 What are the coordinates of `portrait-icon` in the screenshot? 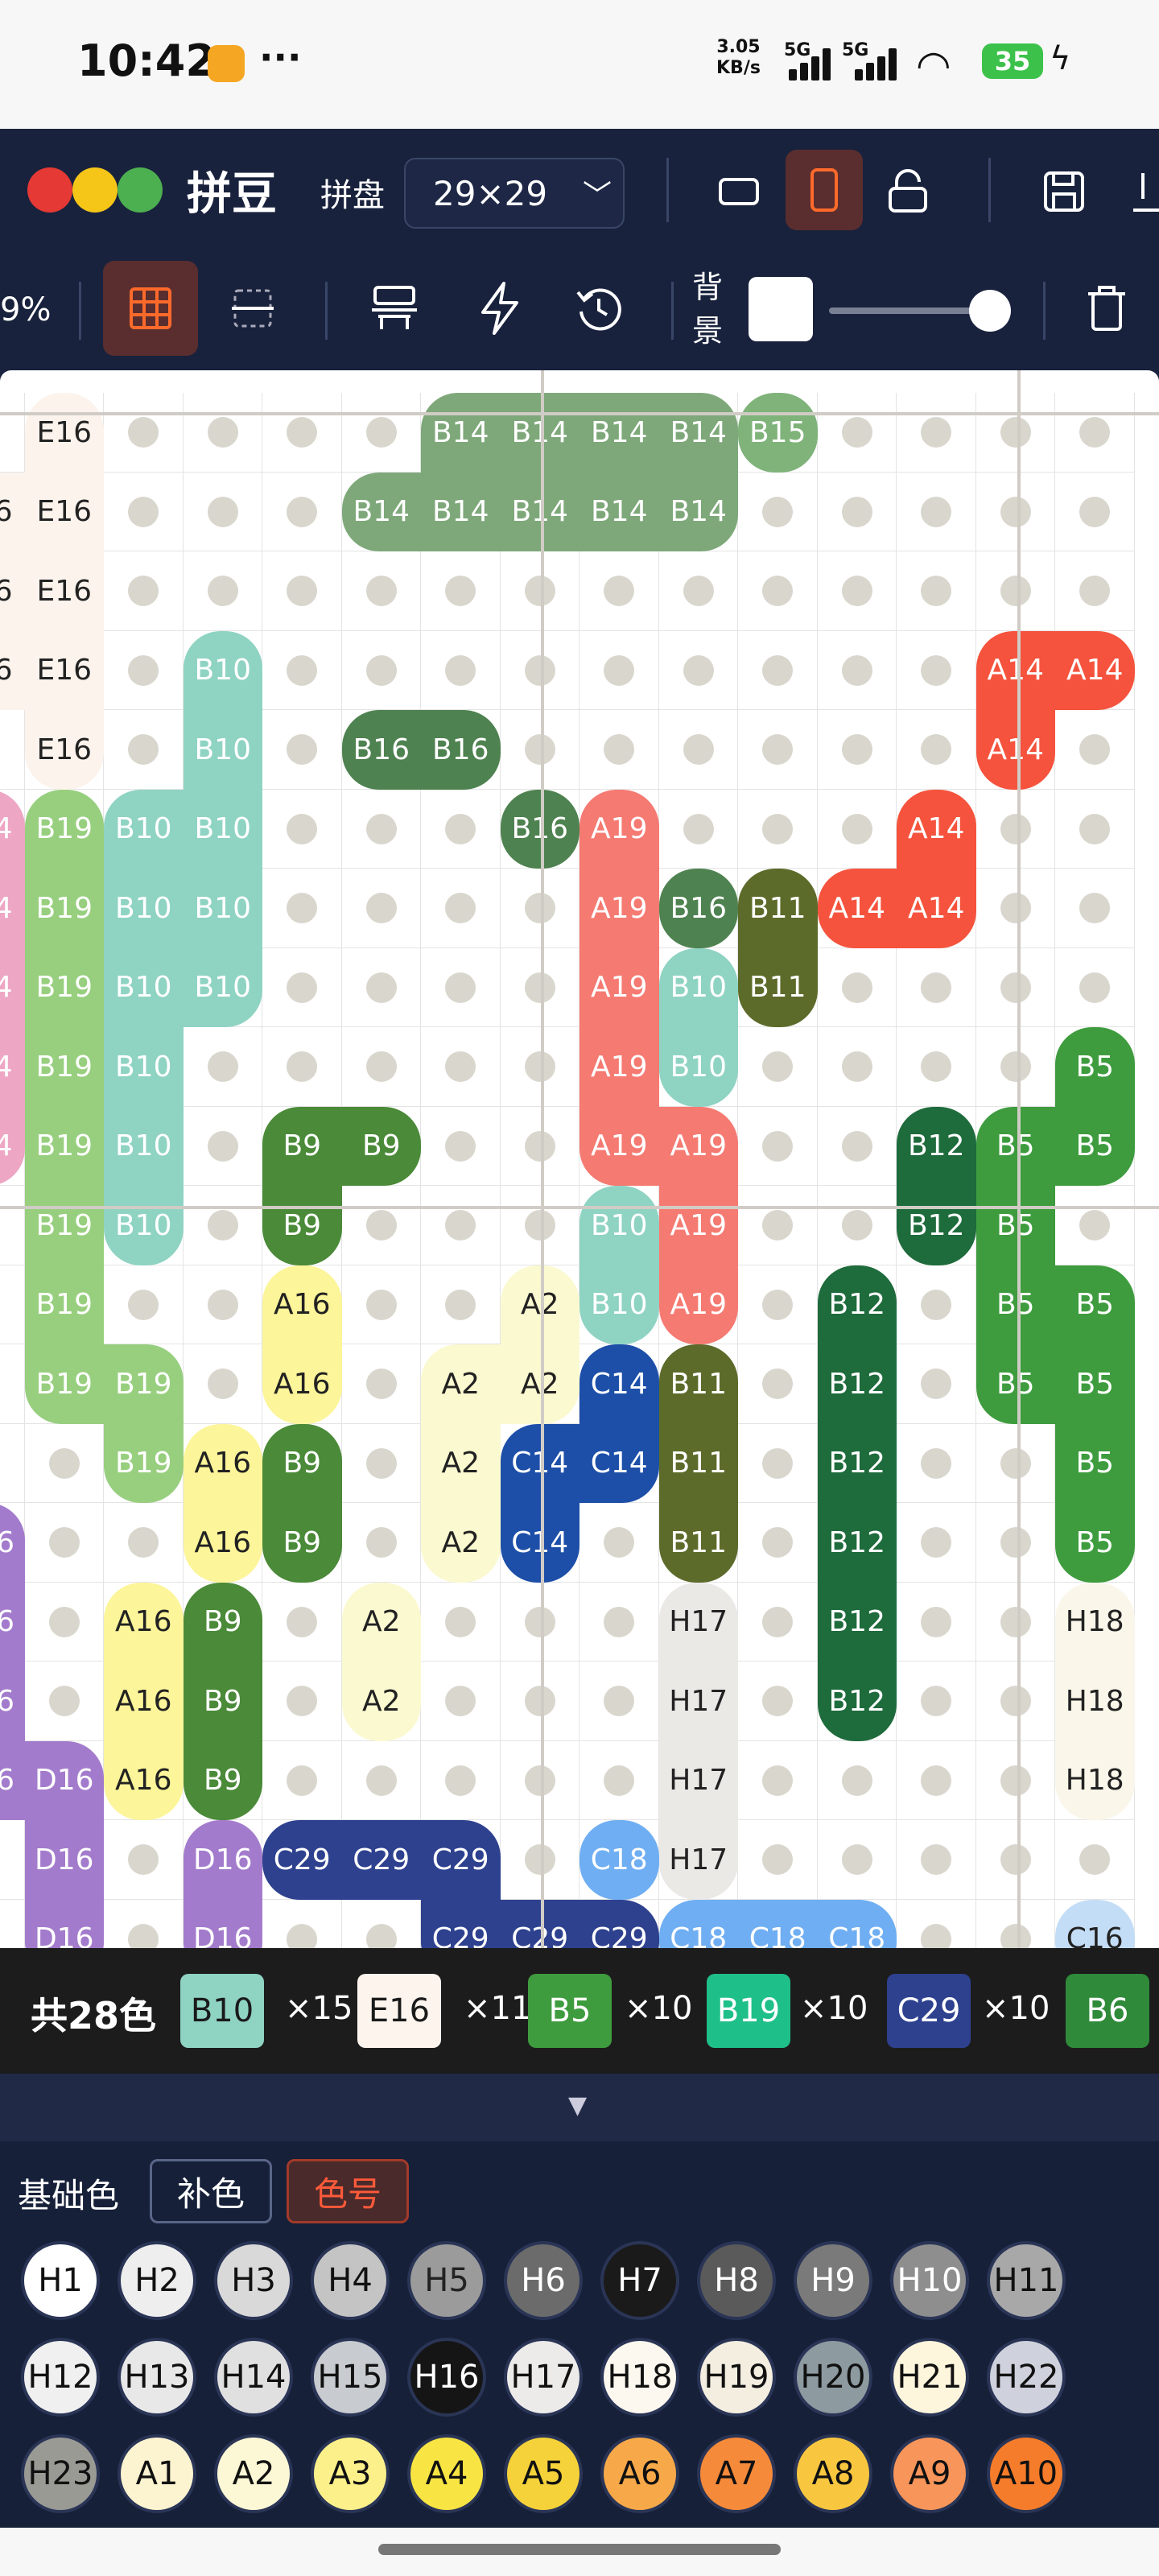 It's located at (824, 190).